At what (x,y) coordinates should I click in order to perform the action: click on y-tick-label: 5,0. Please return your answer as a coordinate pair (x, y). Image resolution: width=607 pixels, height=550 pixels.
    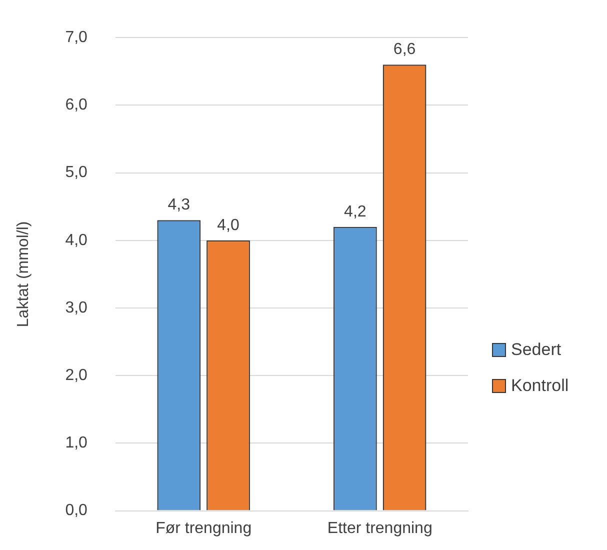
    Looking at the image, I should click on (76, 173).